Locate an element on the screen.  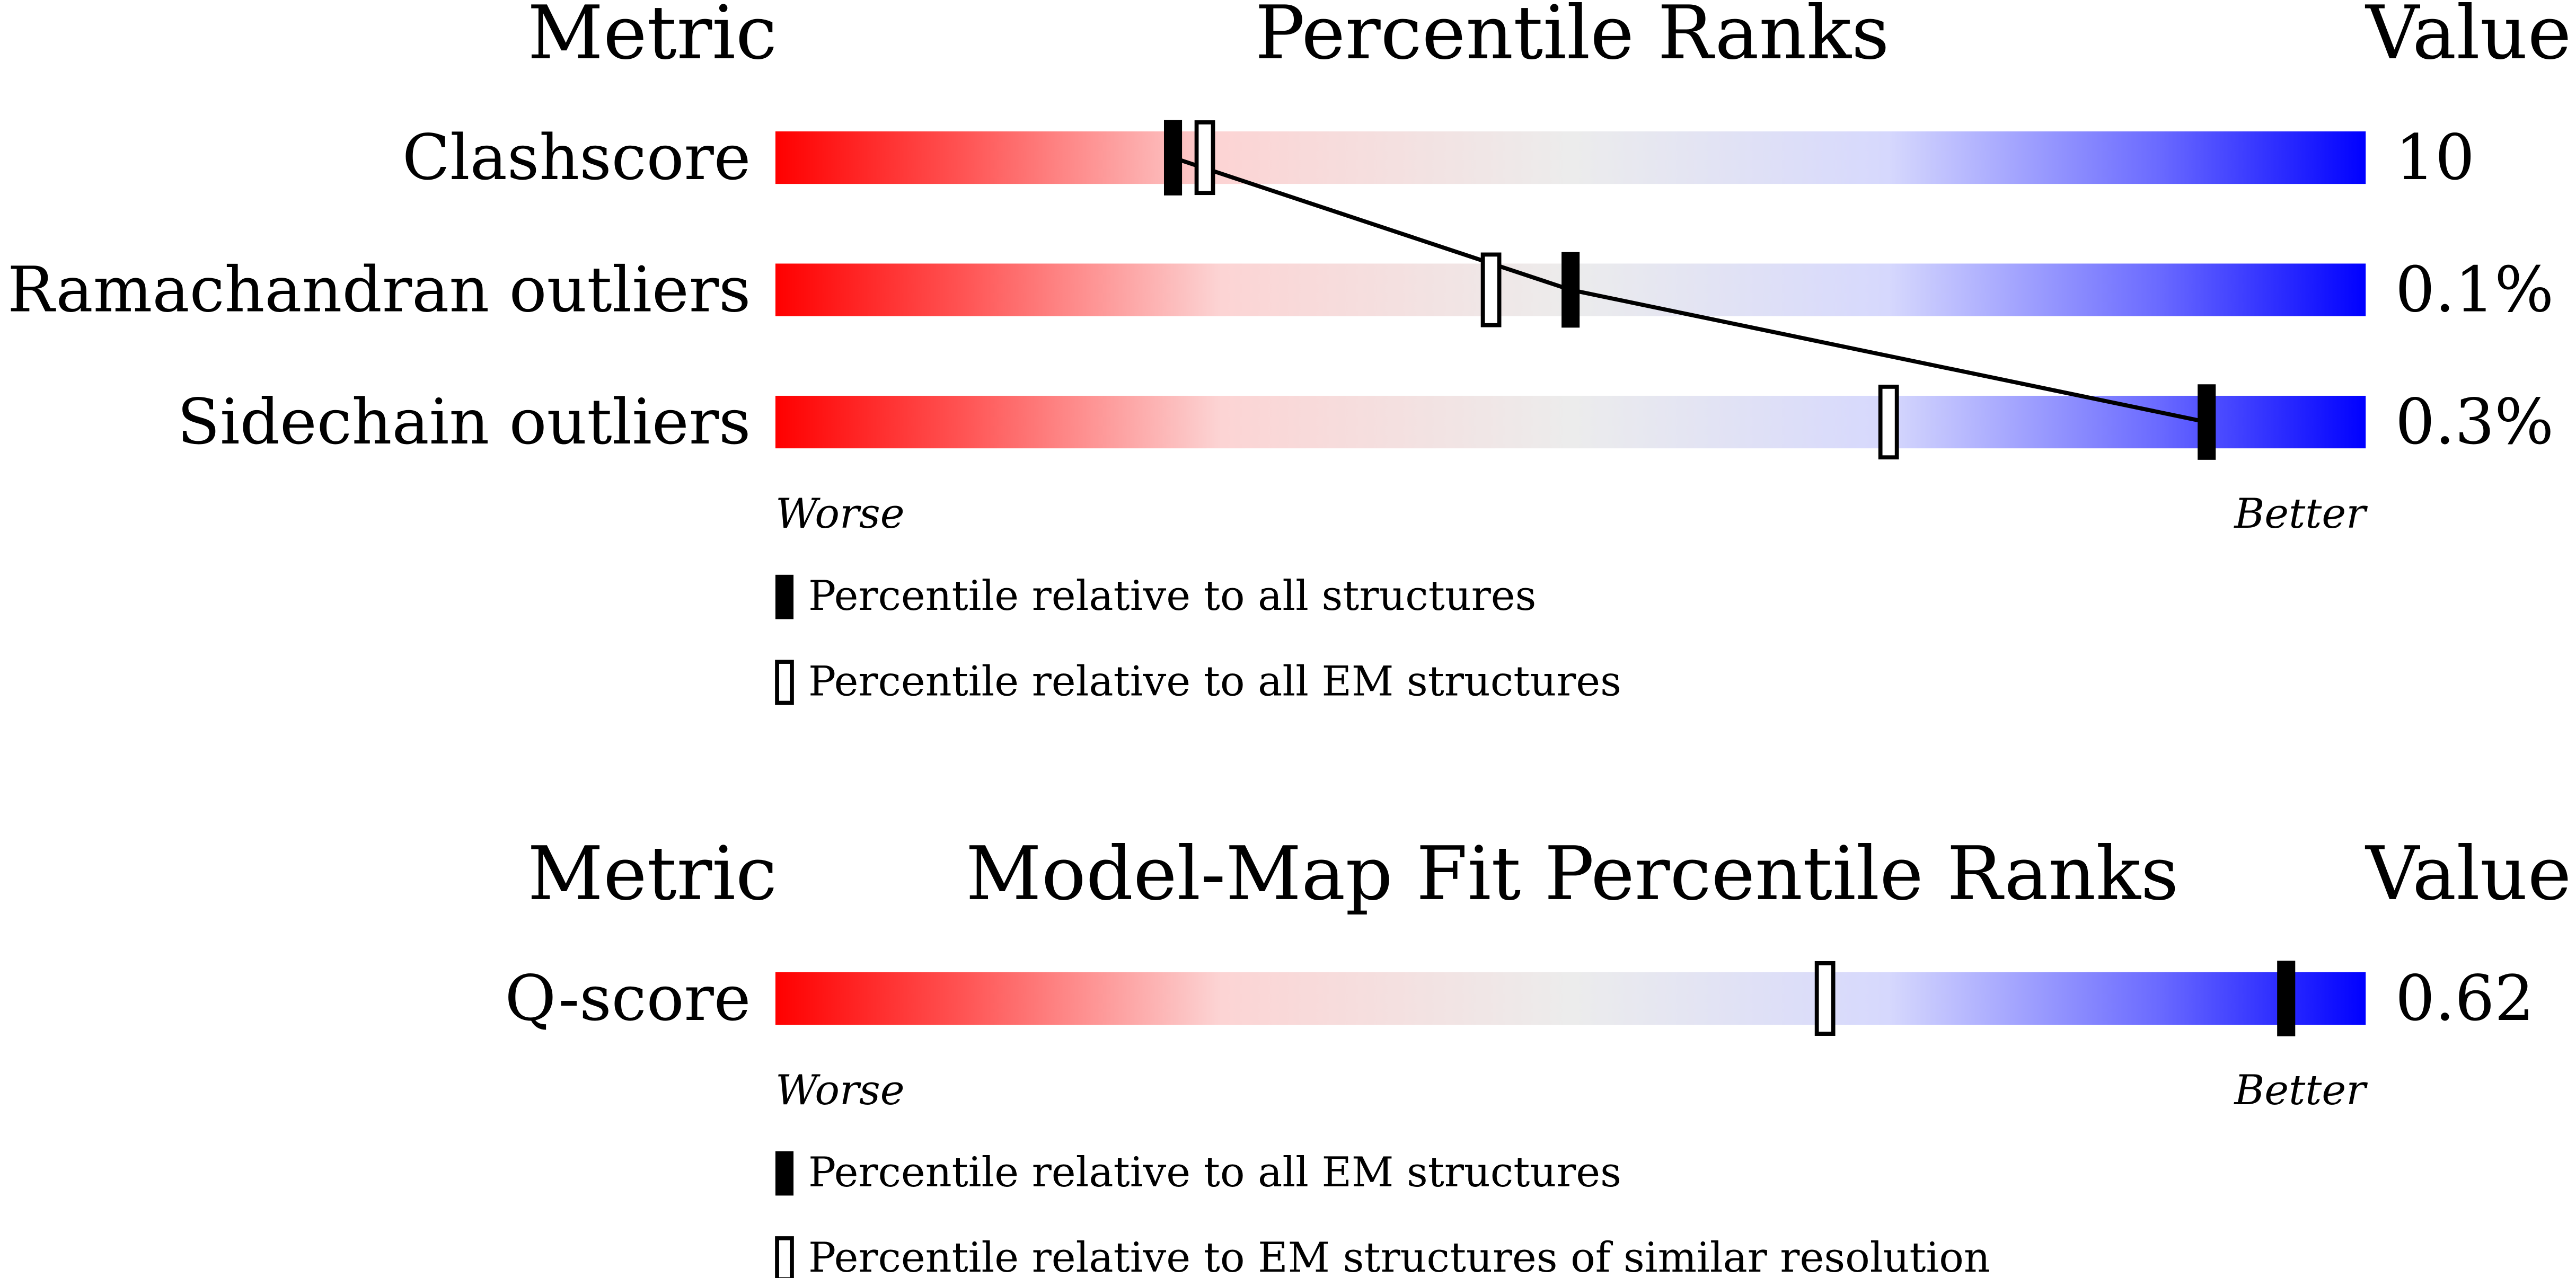
legend-label: Percentile relative to all structures is located at coordinates (1172, 596).